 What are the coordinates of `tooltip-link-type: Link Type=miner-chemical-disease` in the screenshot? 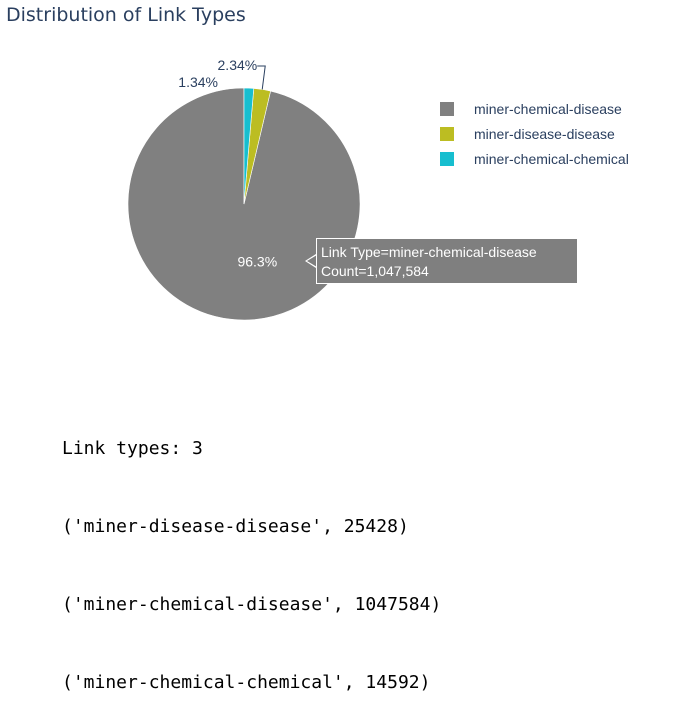 It's located at (429, 252).